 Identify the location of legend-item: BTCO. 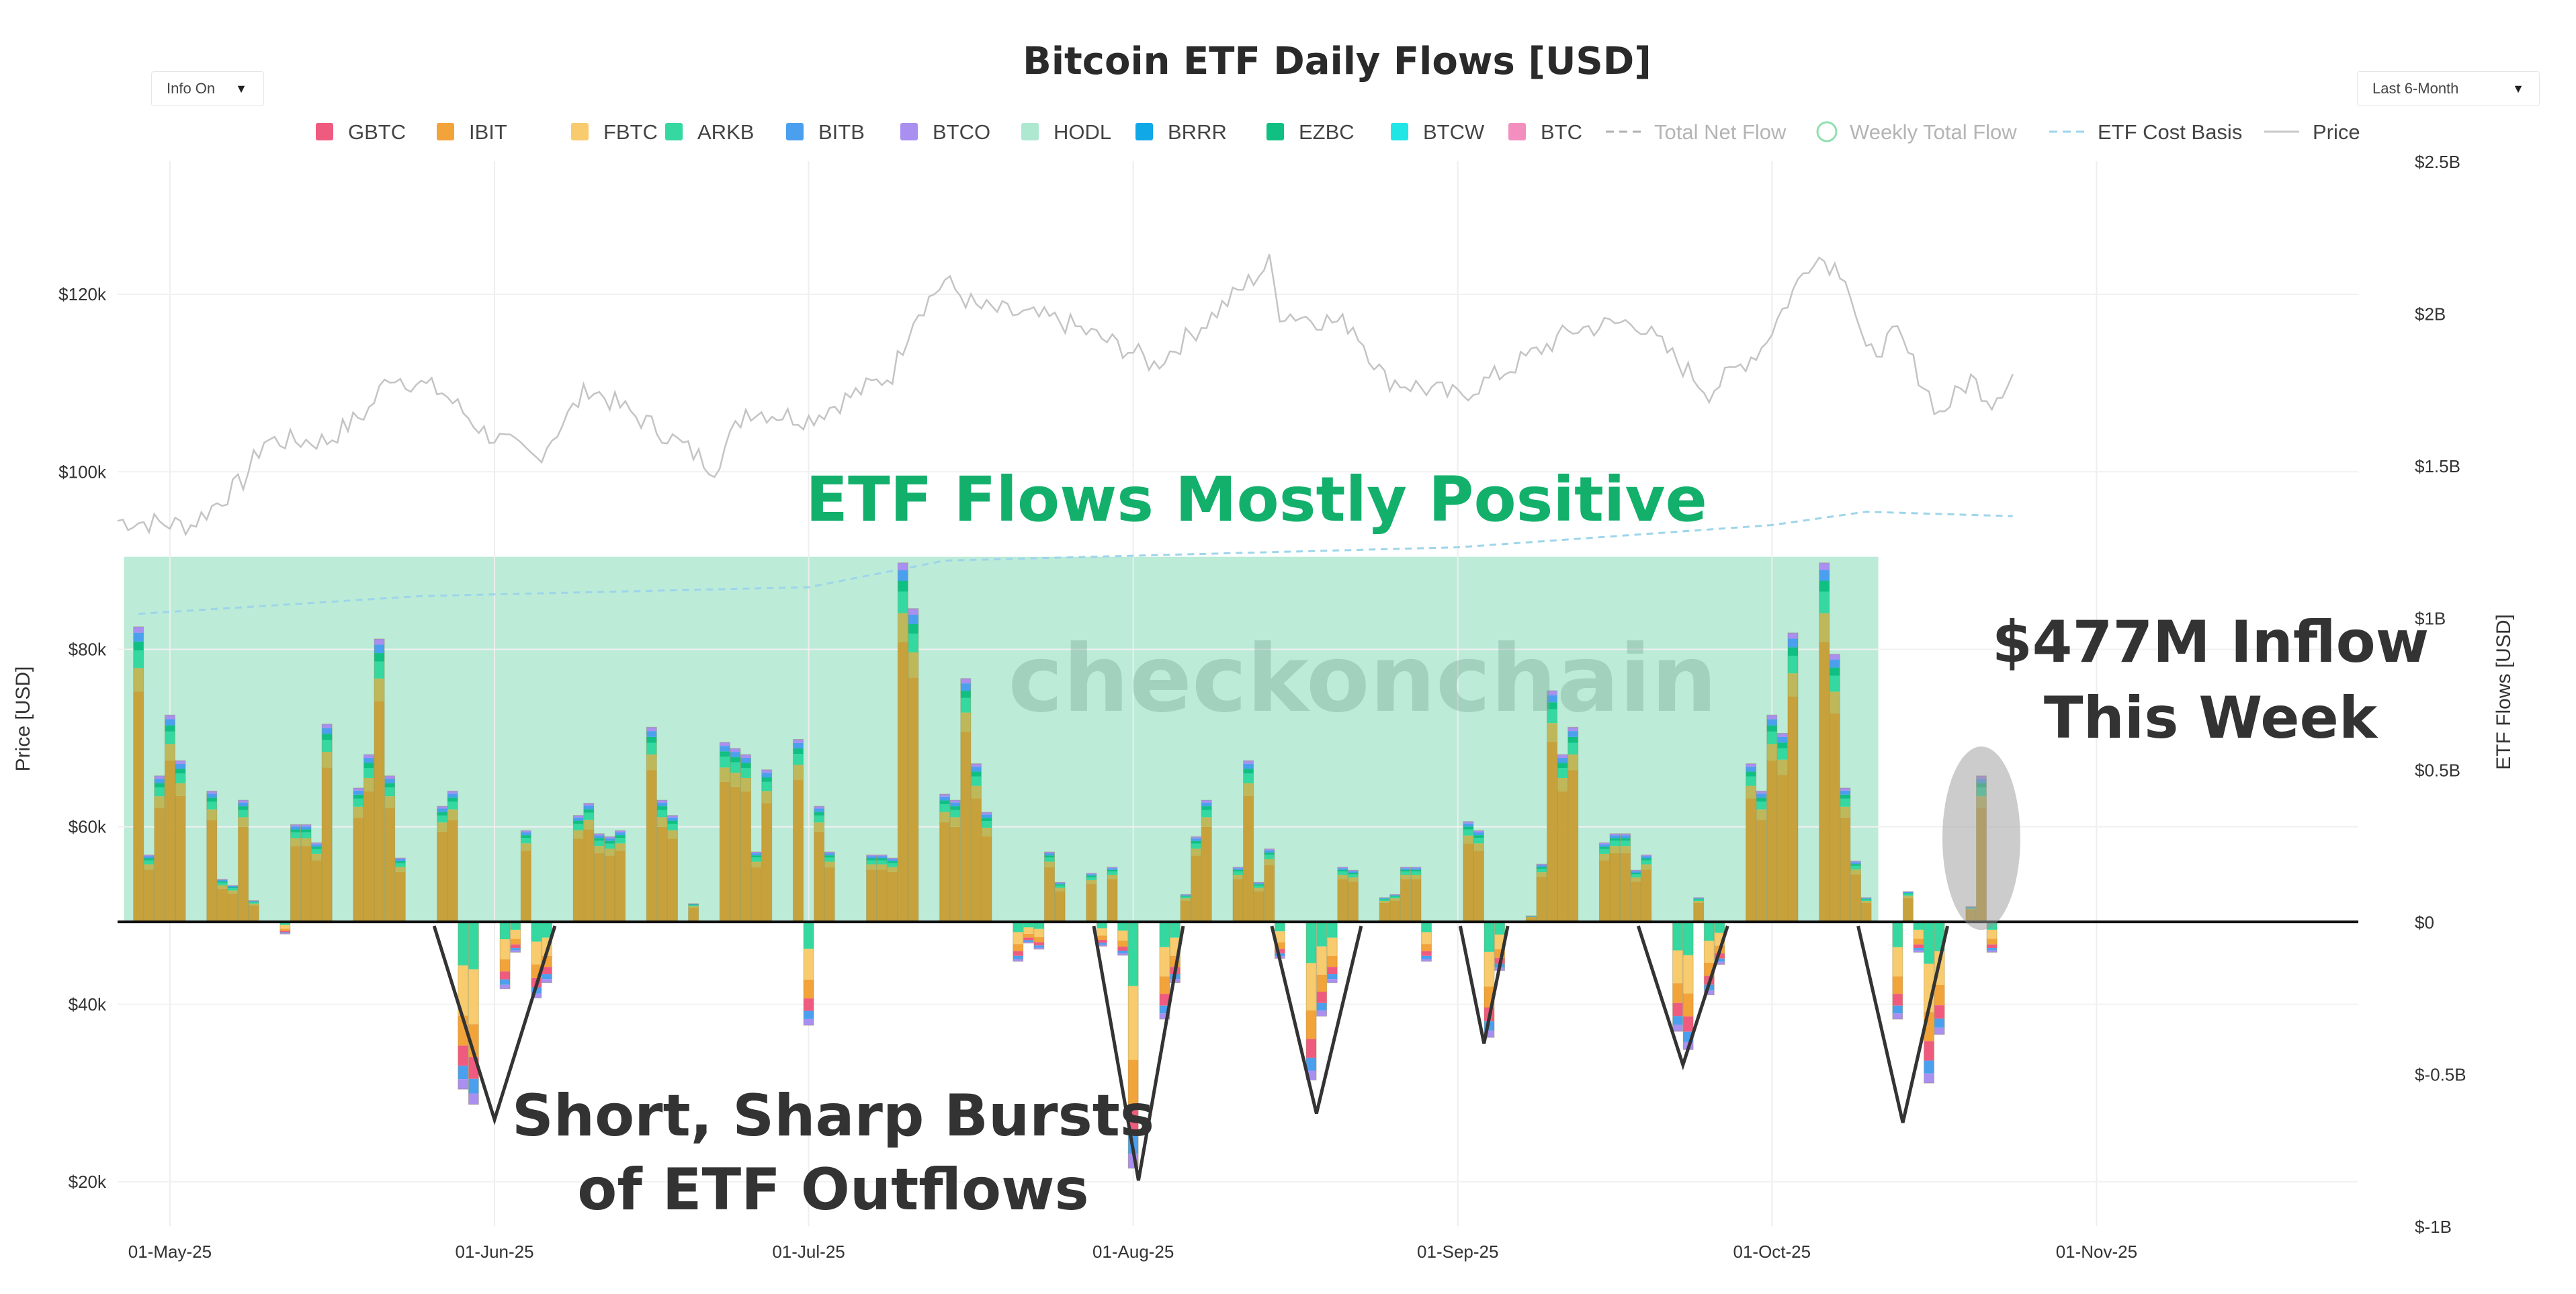
(945, 132).